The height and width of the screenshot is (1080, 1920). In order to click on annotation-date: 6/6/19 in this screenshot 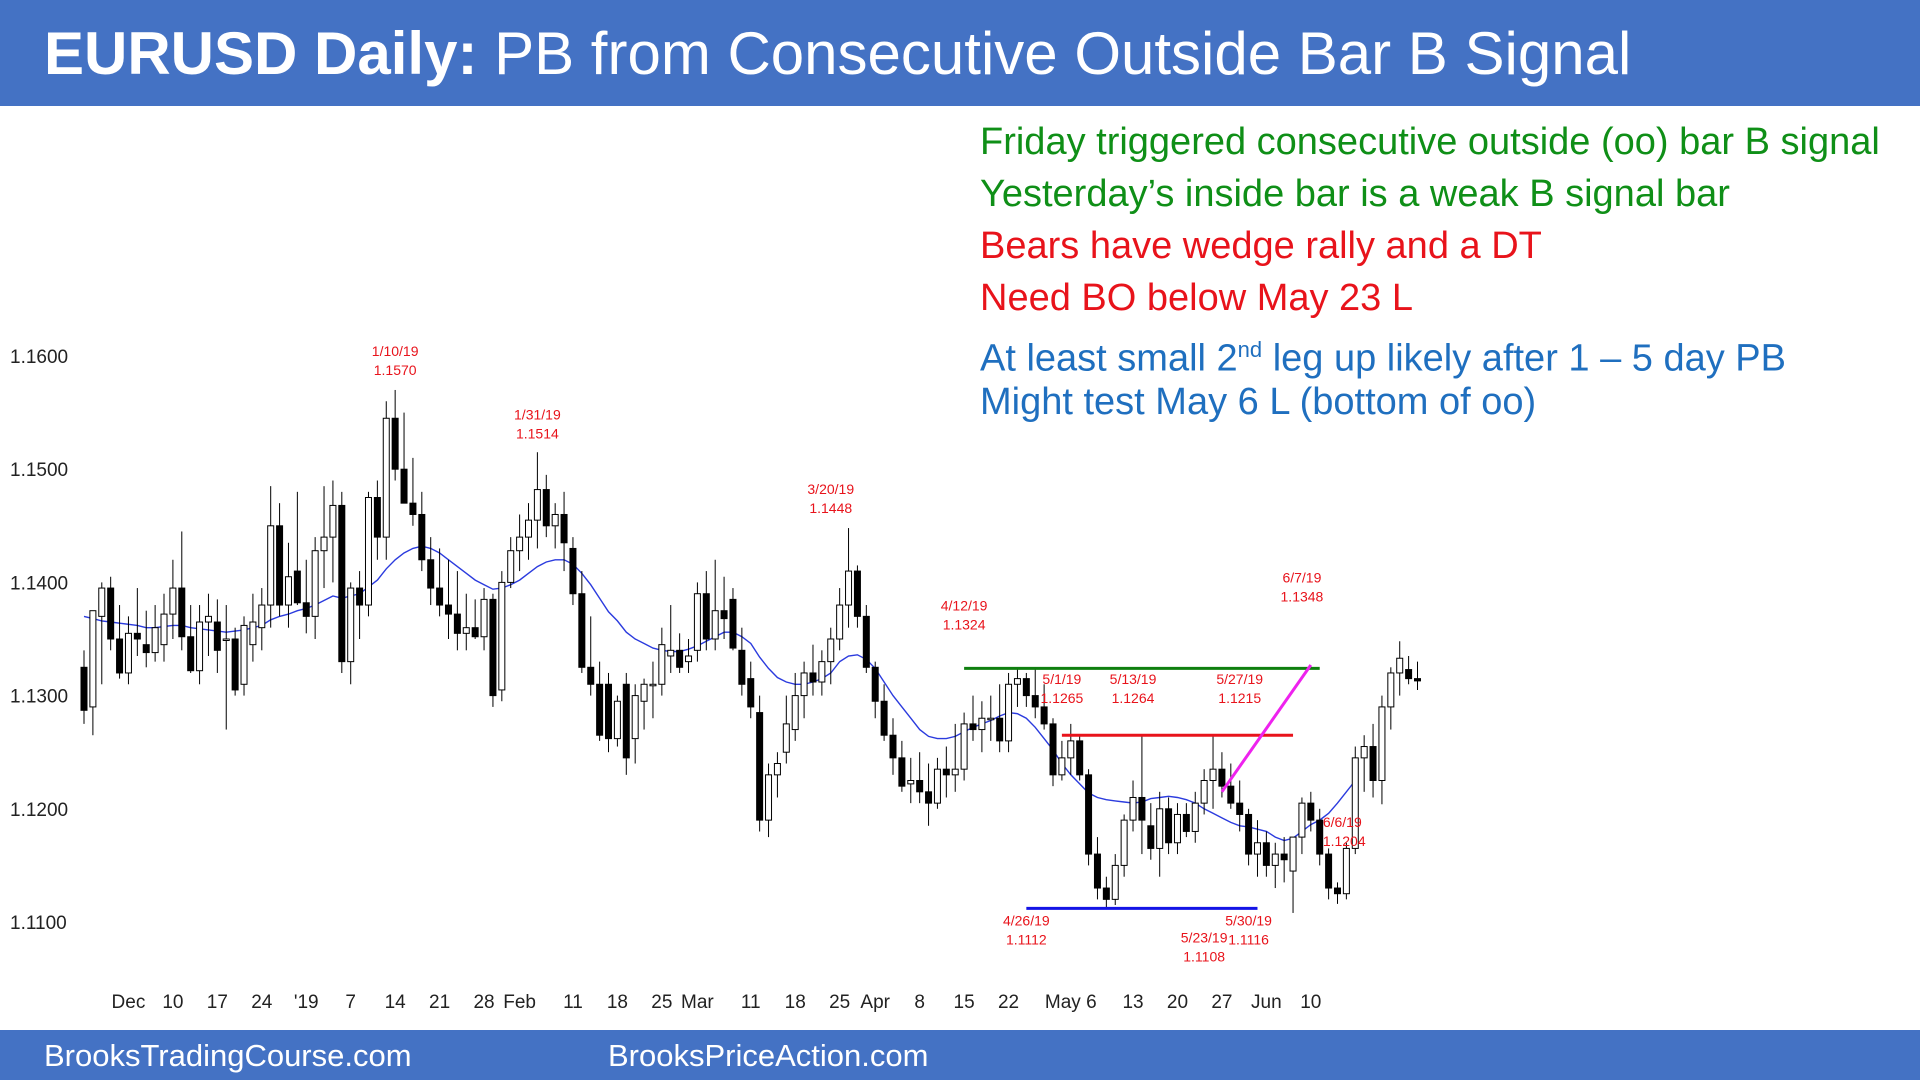, I will do `click(1342, 822)`.